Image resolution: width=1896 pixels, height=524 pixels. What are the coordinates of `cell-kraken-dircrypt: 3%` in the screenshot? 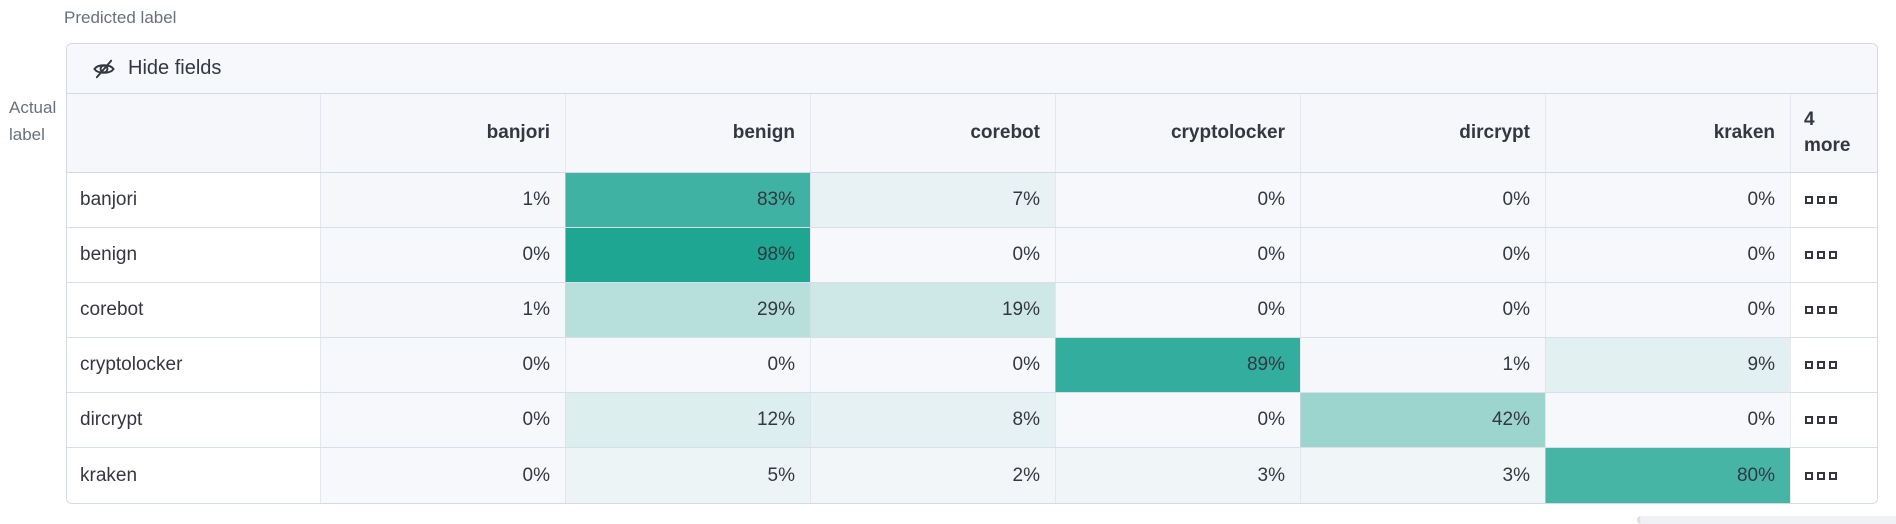 It's located at (1422, 475).